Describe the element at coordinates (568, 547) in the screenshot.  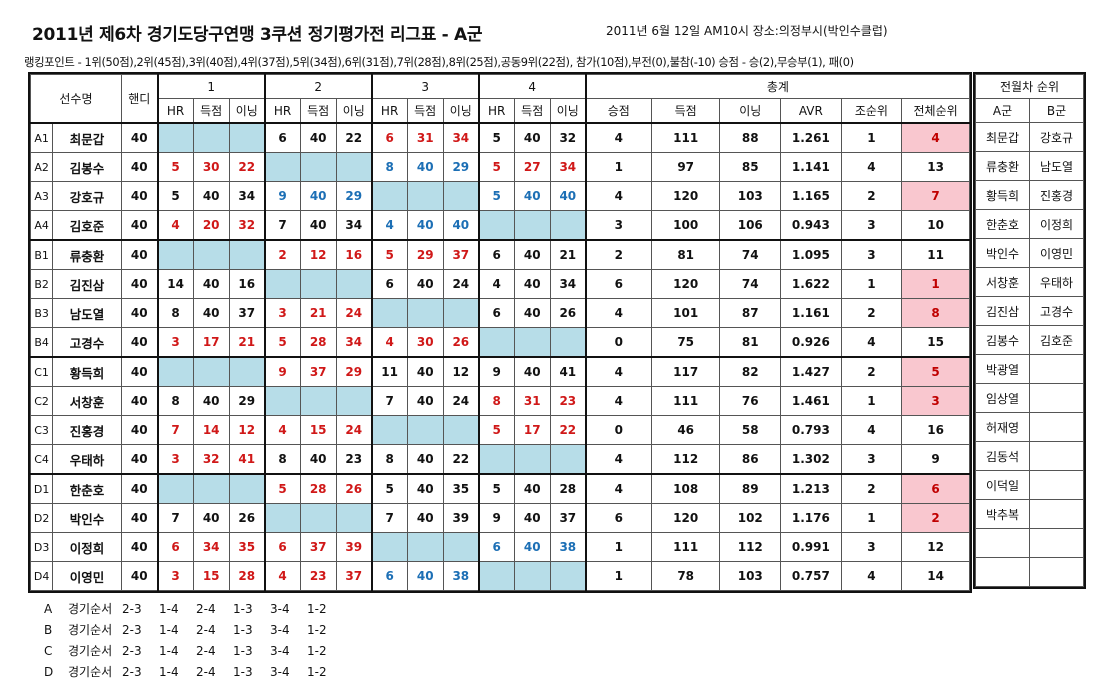
I see `match-inning: 38` at that location.